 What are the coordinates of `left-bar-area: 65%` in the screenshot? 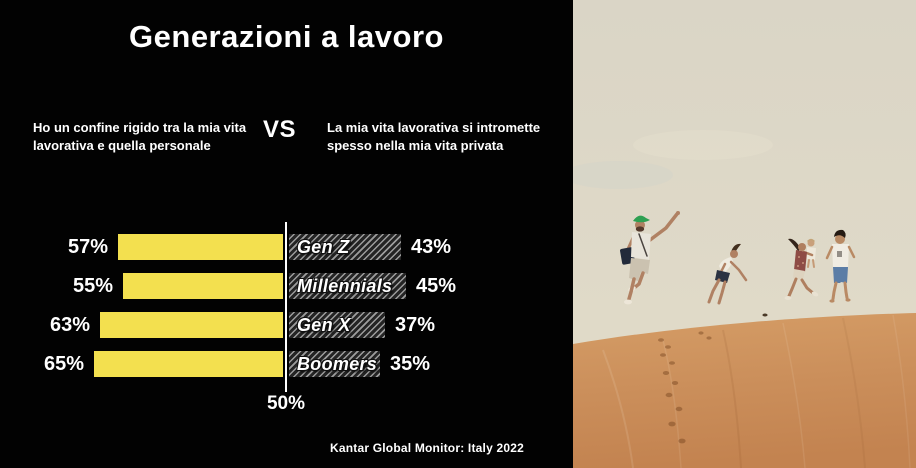 It's located at (141, 364).